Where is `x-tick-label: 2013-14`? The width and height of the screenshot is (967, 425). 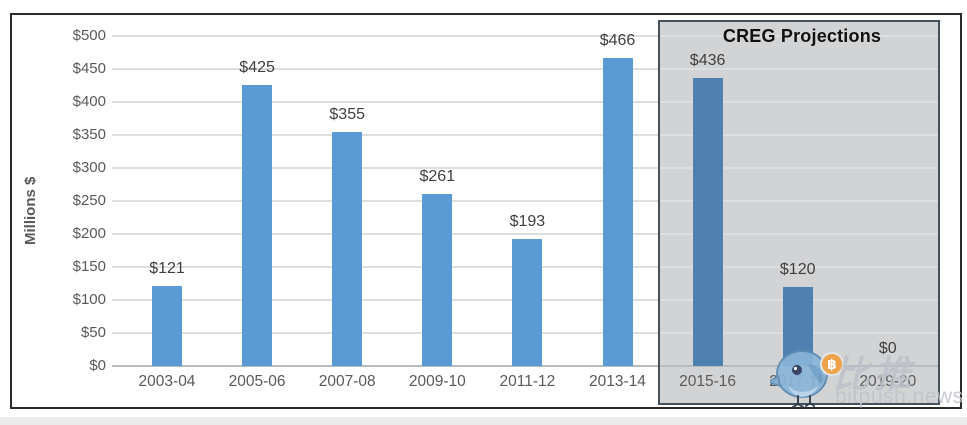 x-tick-label: 2013-14 is located at coordinates (617, 381).